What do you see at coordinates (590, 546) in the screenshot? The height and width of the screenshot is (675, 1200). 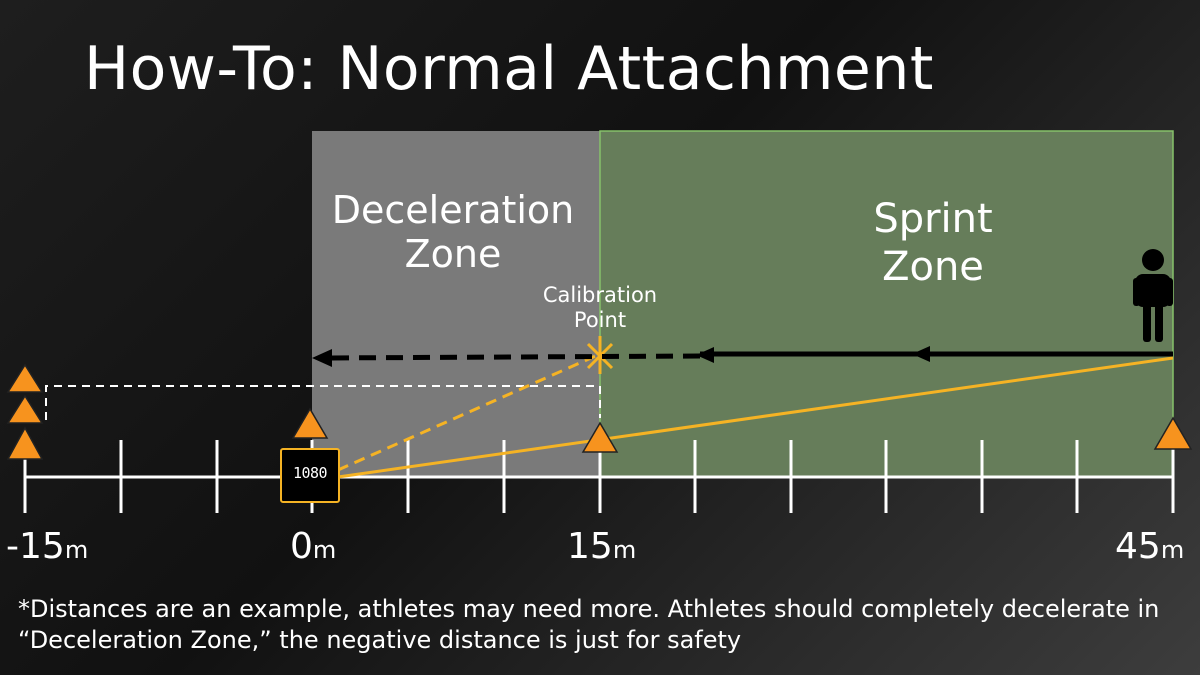 I see `axis-value: 15` at bounding box center [590, 546].